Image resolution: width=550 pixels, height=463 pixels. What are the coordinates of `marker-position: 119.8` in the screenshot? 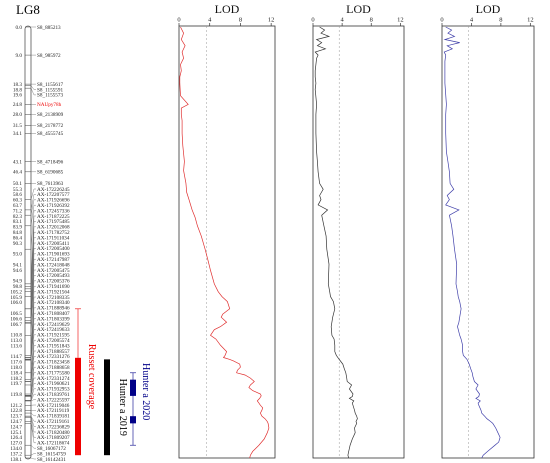 It's located at (17, 395).